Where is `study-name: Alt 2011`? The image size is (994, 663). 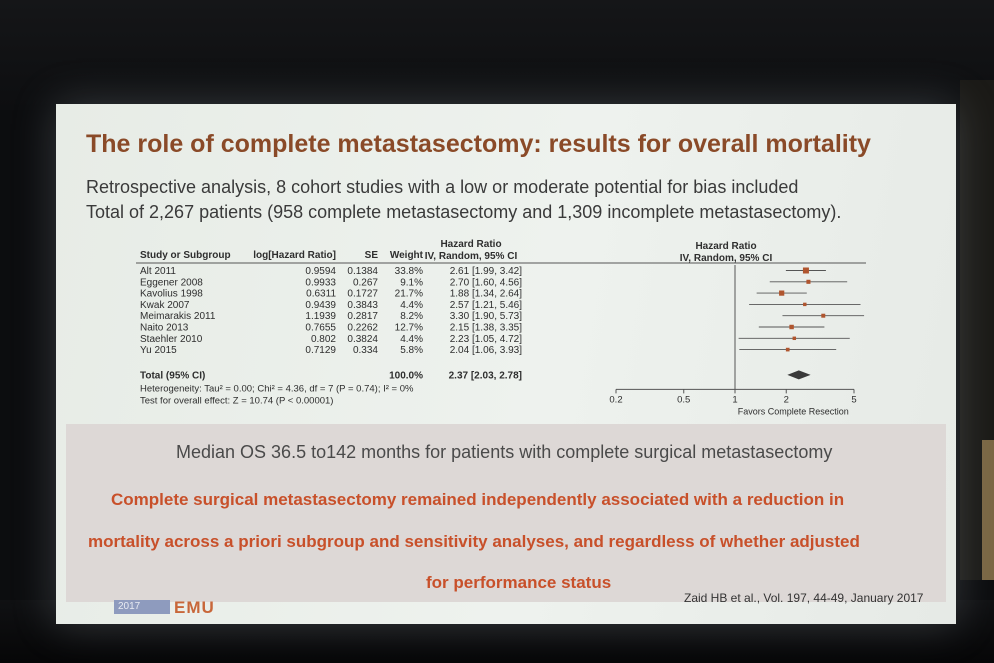
study-name: Alt 2011 is located at coordinates (158, 271).